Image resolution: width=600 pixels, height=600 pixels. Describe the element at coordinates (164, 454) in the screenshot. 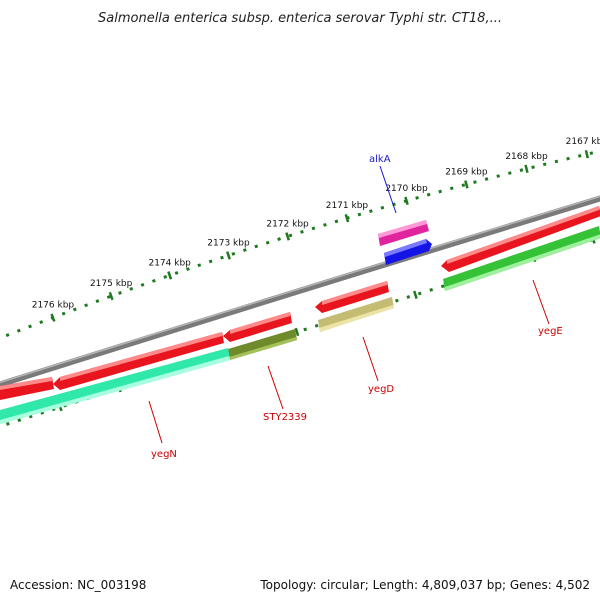

I see `gene-label-yegN: yegN` at that location.